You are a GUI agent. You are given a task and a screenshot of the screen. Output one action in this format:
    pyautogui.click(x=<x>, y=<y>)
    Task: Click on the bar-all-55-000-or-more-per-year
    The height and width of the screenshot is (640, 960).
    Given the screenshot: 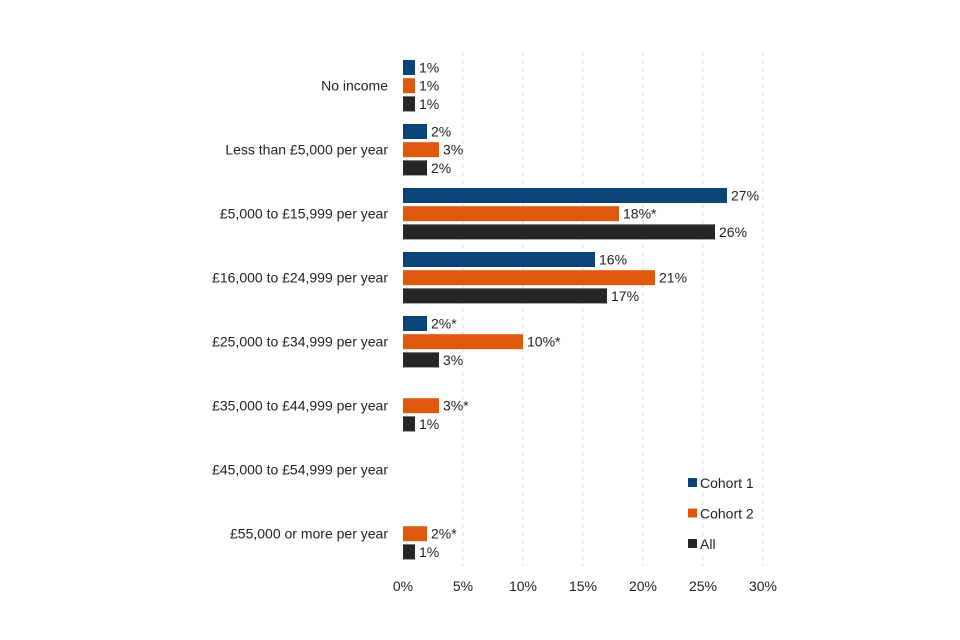 What is the action you would take?
    pyautogui.click(x=409, y=552)
    